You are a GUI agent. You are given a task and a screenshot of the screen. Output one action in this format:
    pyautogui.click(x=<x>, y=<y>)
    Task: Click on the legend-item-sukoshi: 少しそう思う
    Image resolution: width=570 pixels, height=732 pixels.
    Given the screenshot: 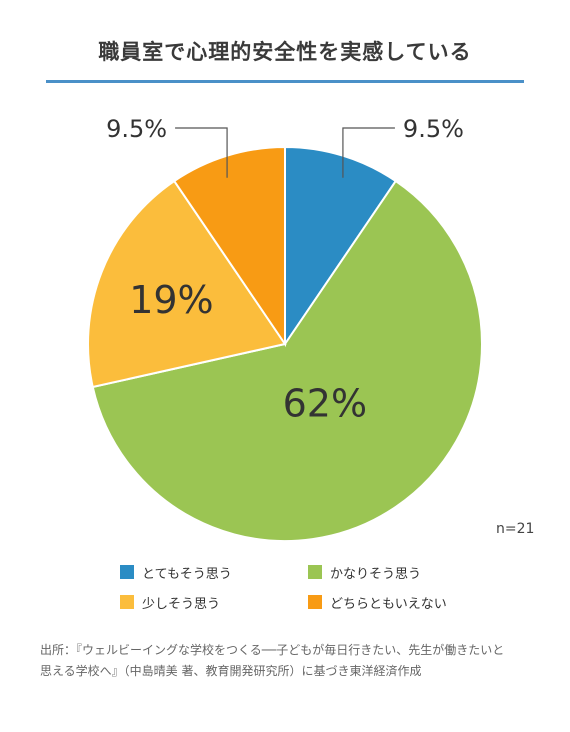 What is the action you would take?
    pyautogui.click(x=170, y=602)
    